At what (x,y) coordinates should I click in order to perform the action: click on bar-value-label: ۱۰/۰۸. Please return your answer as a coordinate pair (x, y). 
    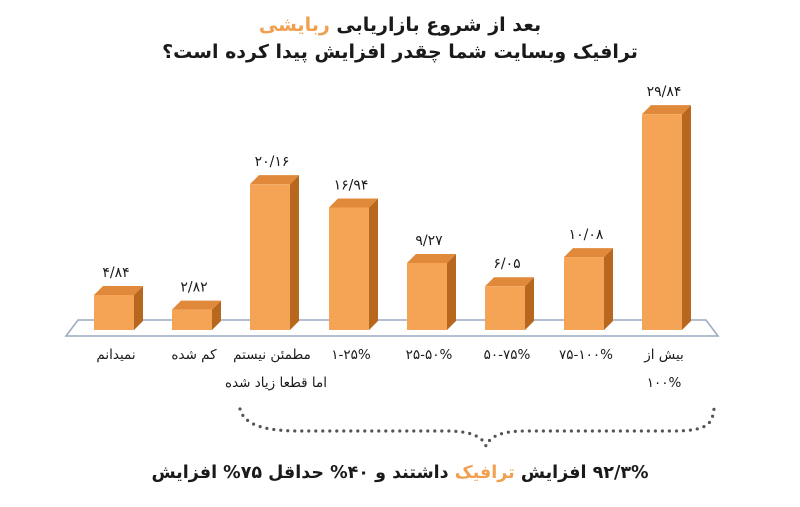
    Looking at the image, I should click on (586, 235).